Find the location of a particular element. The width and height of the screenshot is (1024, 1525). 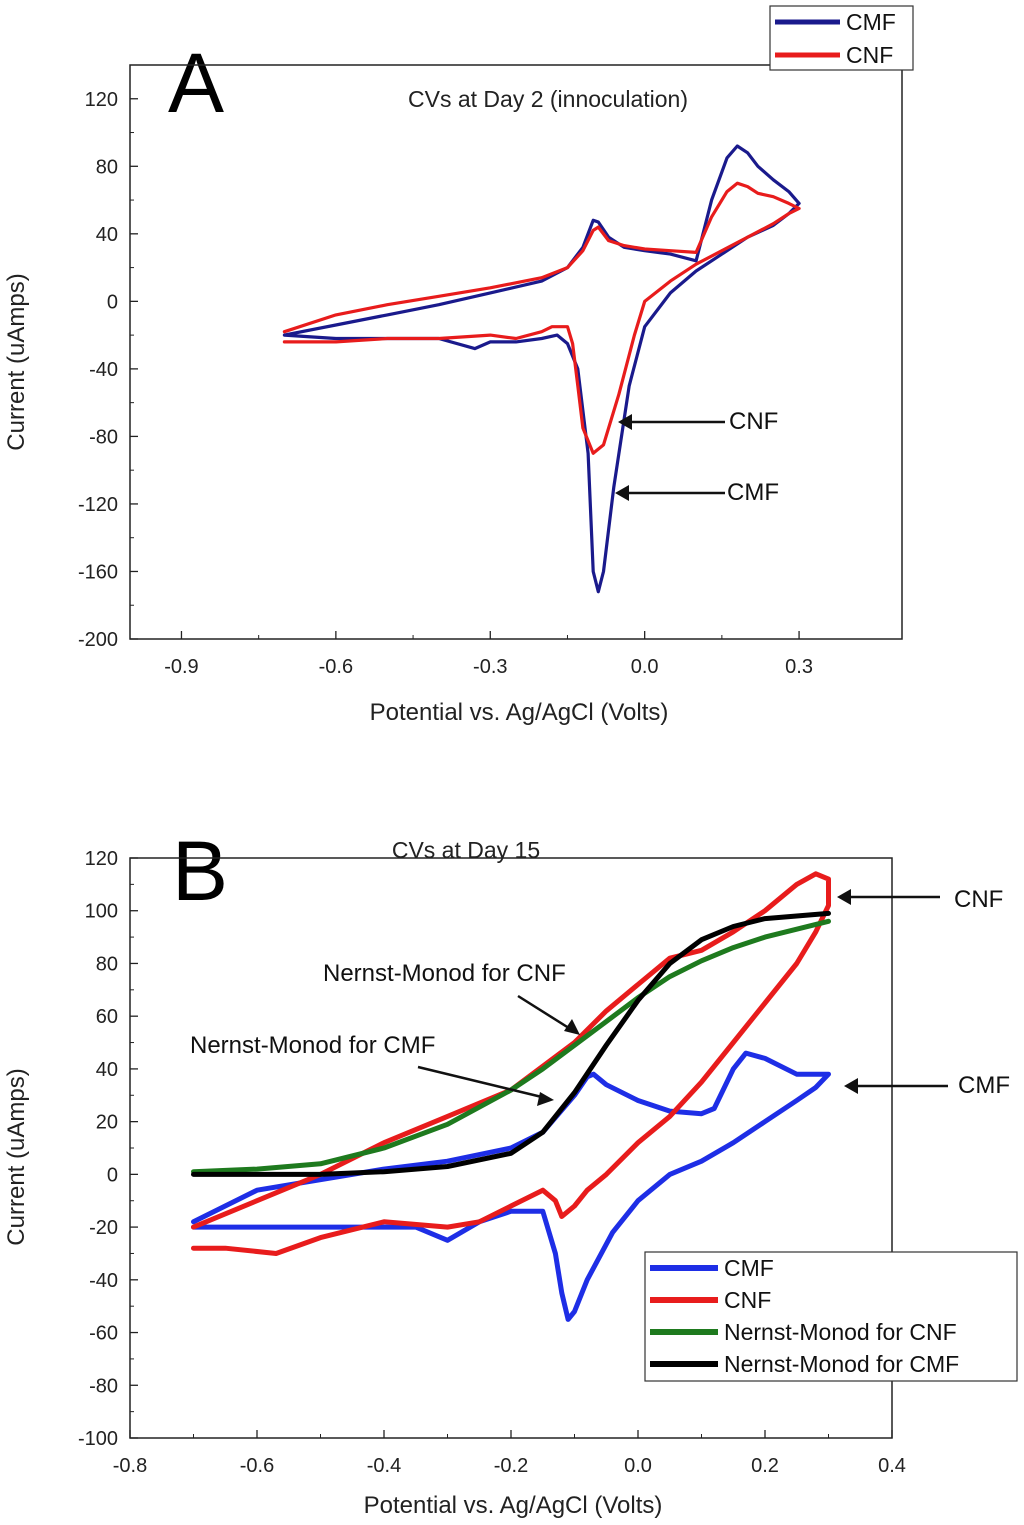

panel-a-y-tick-label: 80 is located at coordinates (107, 167).